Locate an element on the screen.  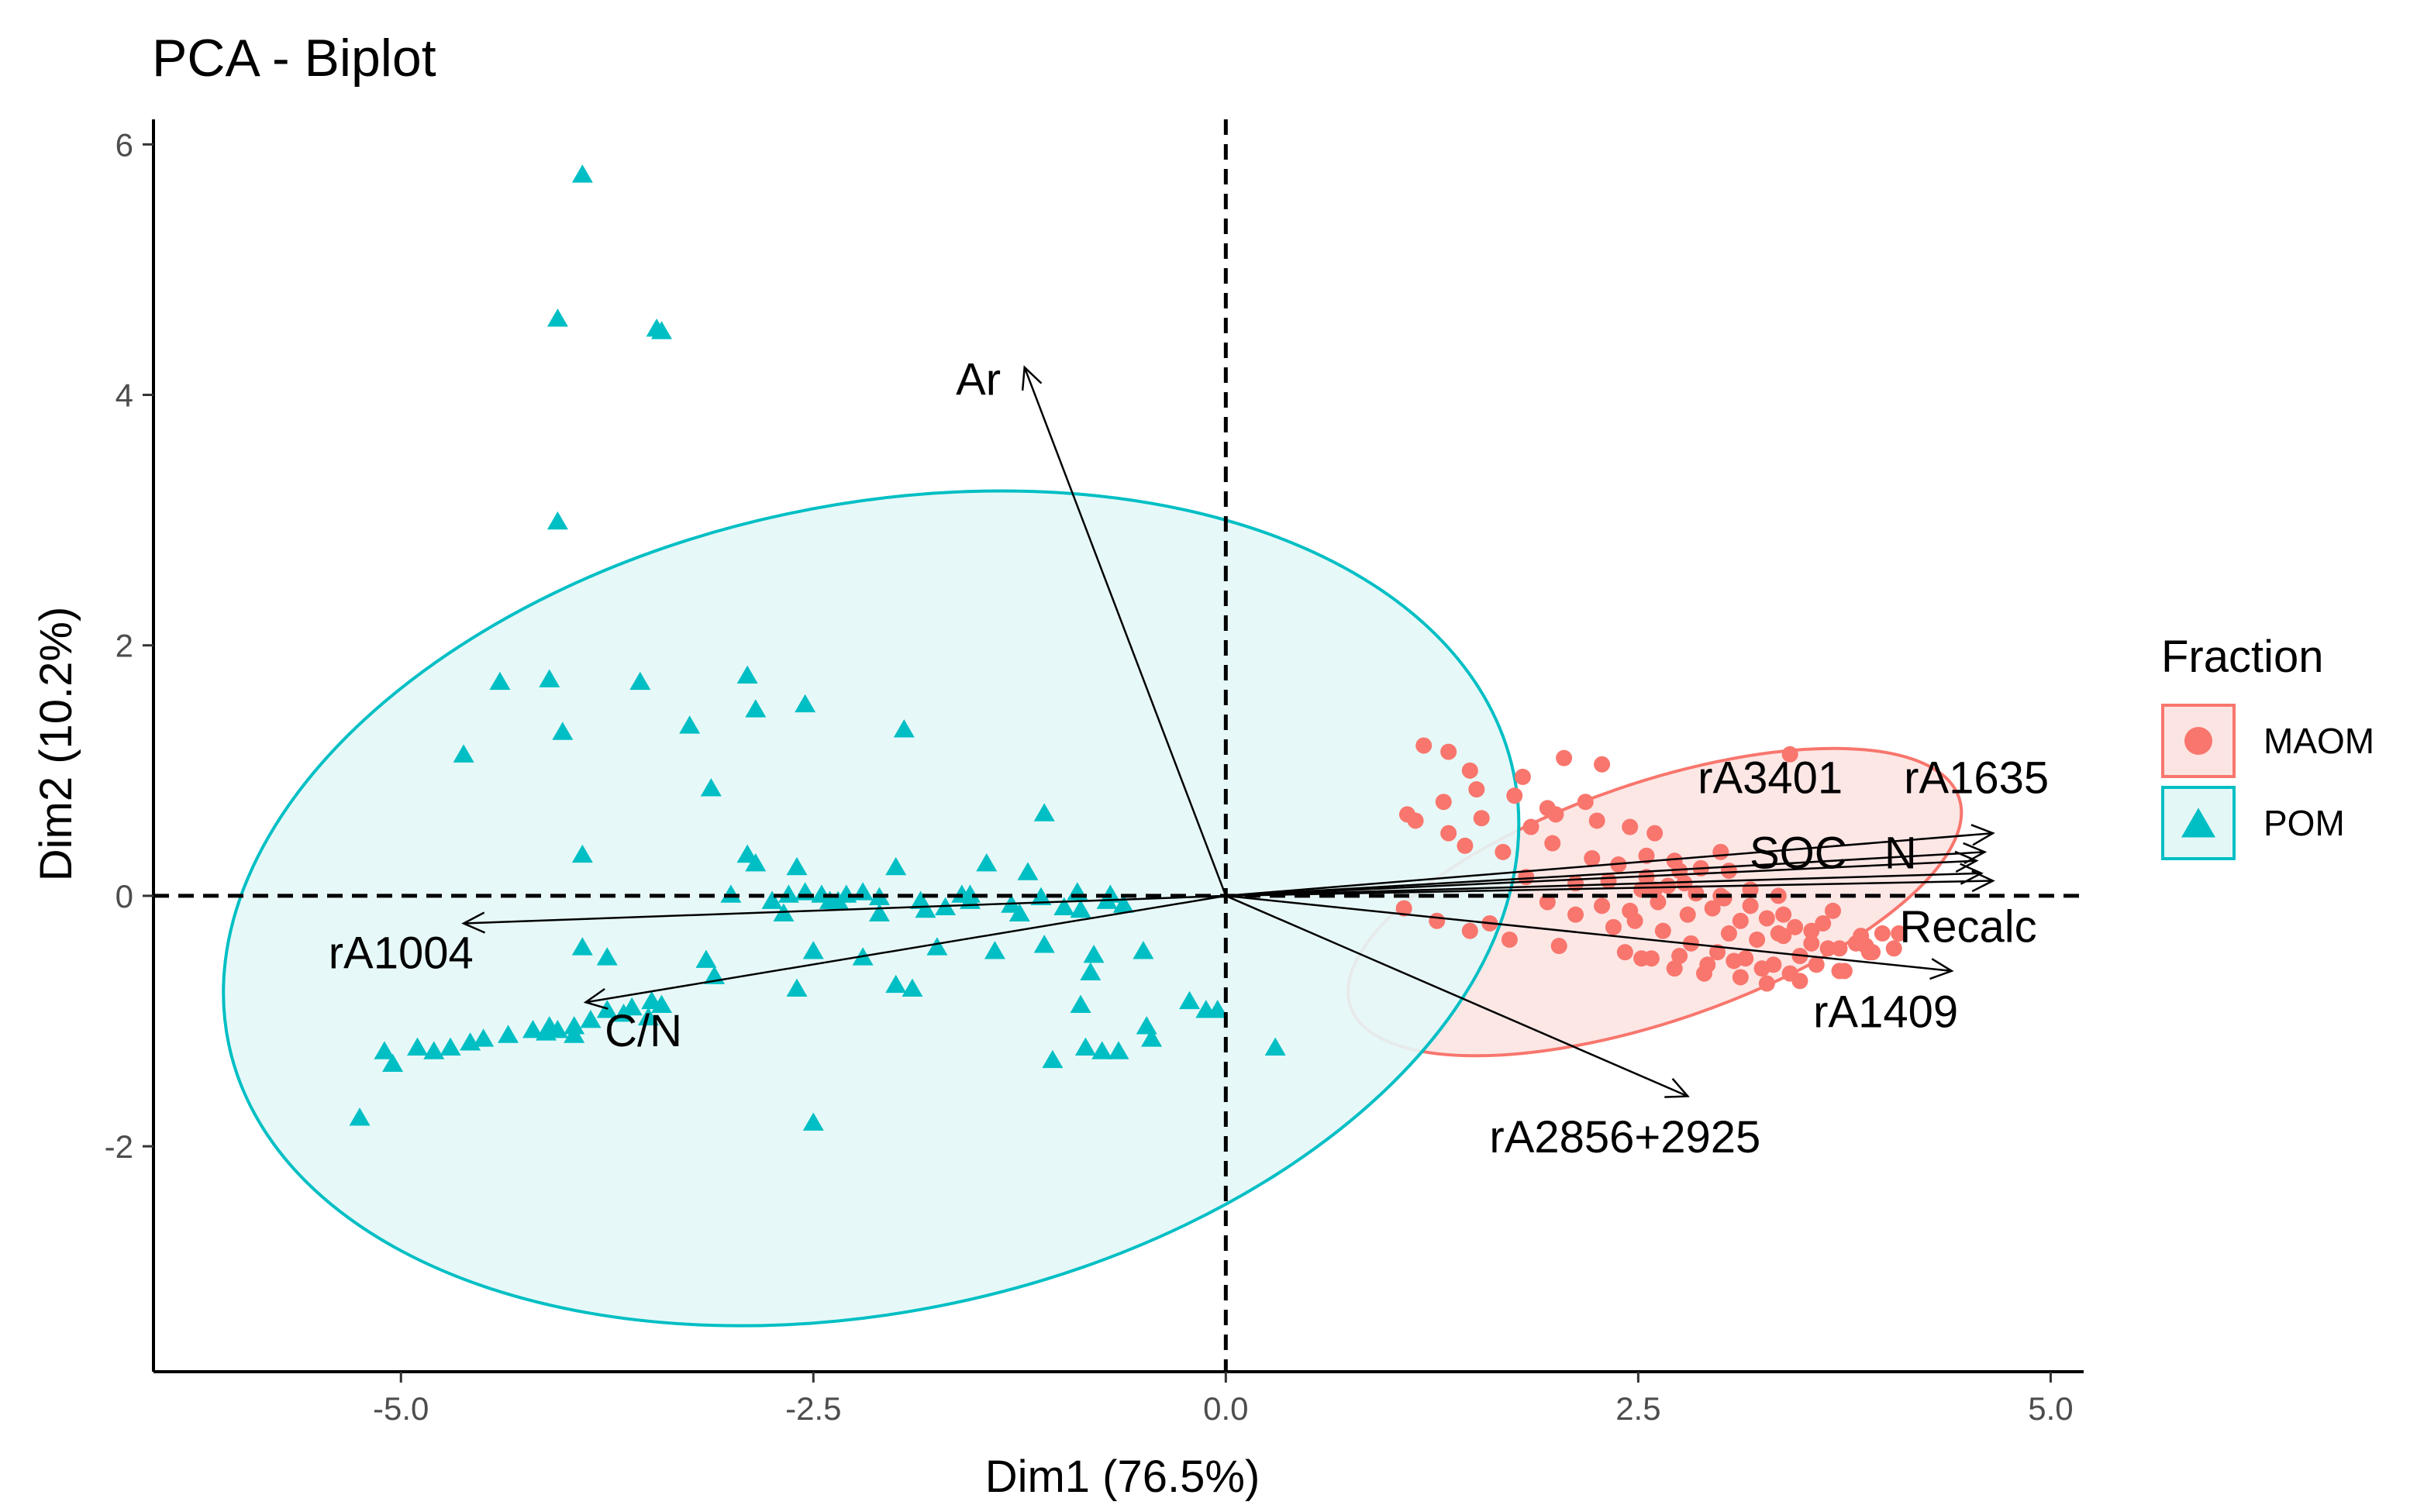
legend: Fraction MAOM POM is located at coordinates (2267, 746).